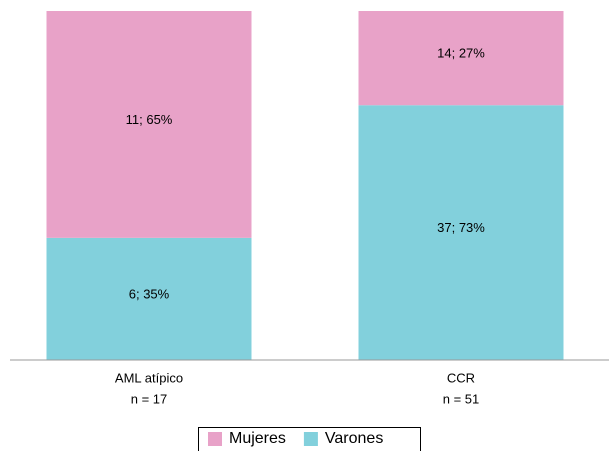  What do you see at coordinates (149, 398) in the screenshot?
I see `x-tick-sublabel: n = 17` at bounding box center [149, 398].